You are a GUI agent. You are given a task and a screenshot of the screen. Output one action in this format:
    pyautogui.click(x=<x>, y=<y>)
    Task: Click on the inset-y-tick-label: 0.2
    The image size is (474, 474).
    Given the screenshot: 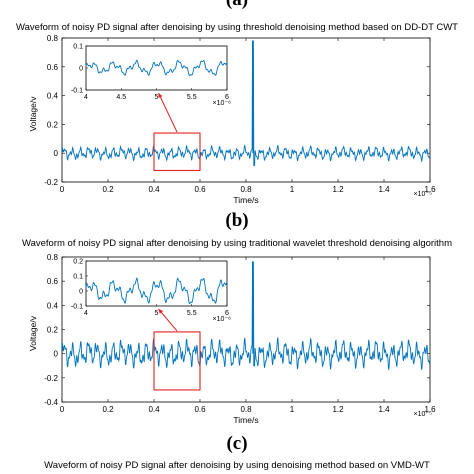 What is the action you would take?
    pyautogui.click(x=78, y=262)
    